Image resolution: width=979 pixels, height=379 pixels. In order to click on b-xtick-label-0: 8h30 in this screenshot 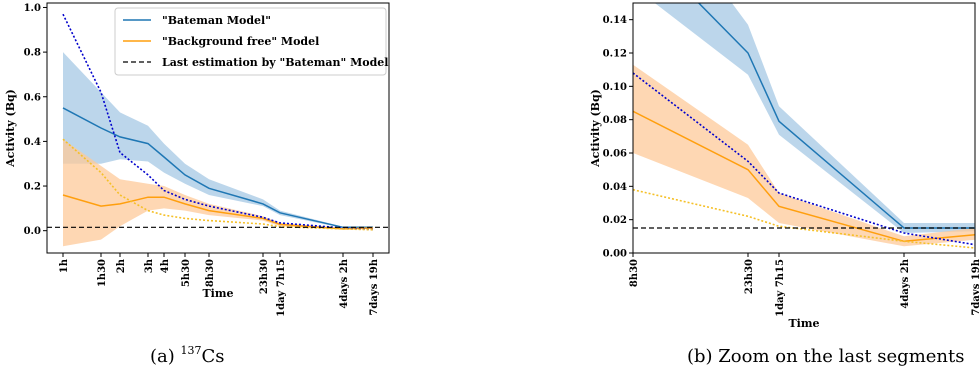, I will do `click(634, 273)`.